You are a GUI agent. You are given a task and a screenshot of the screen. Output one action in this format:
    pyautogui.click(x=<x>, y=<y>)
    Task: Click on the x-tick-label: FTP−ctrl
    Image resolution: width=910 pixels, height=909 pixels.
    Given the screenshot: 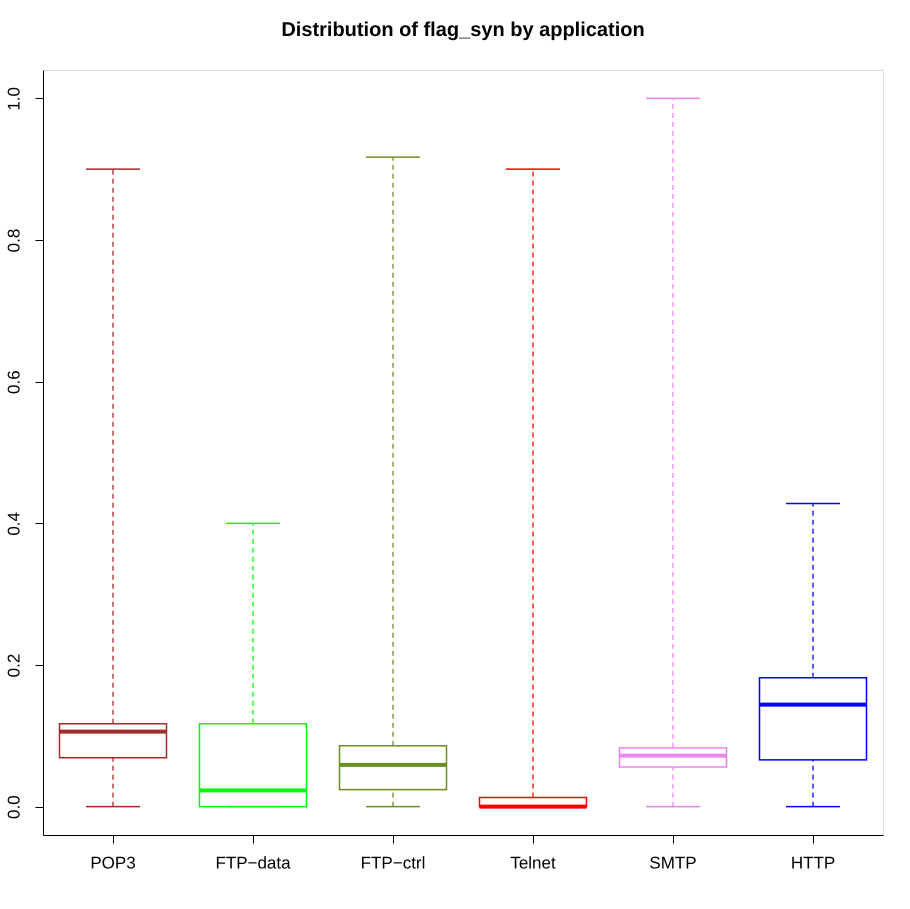 What is the action you would take?
    pyautogui.click(x=393, y=863)
    